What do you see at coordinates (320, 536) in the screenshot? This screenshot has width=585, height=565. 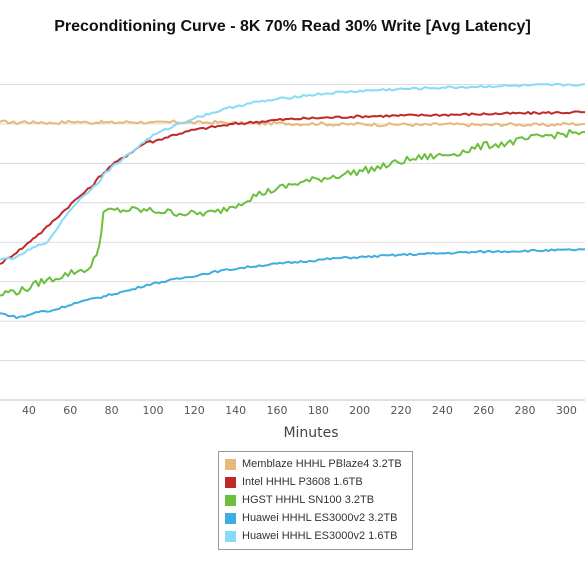 I see `legend-label: Huawei HHHL ES3000v2 1.6TB` at bounding box center [320, 536].